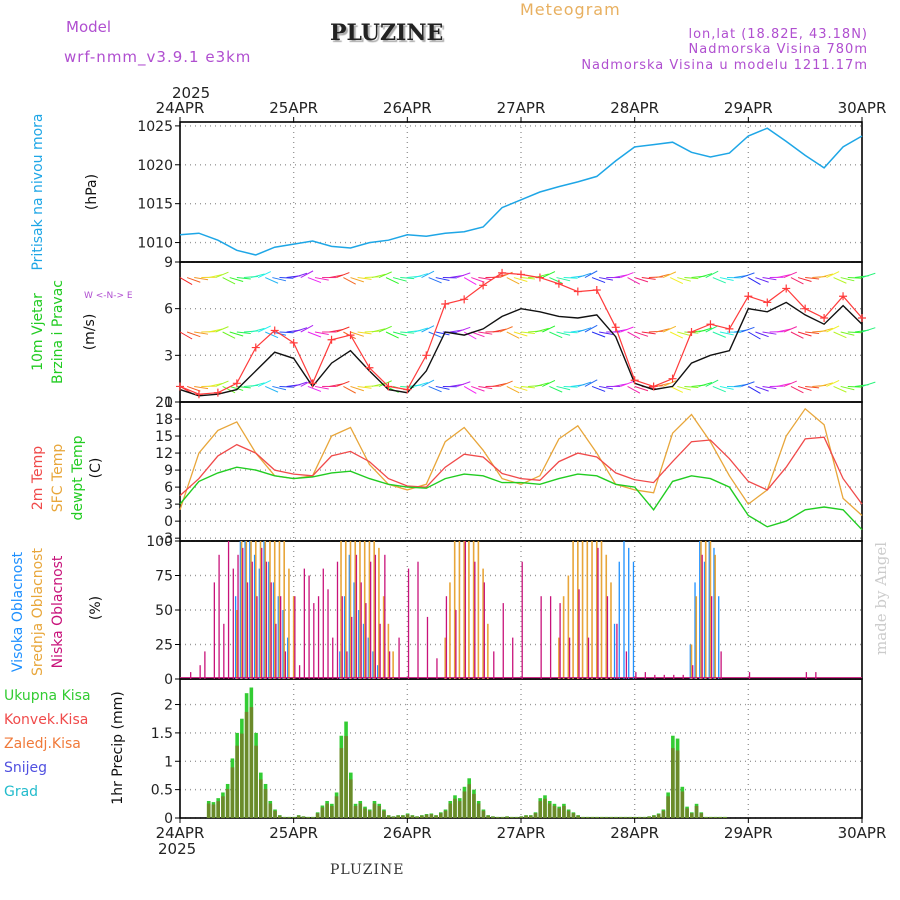 The width and height of the screenshot is (900, 900). Describe the element at coordinates (168, 471) in the screenshot. I see `y-tick-label: 9` at that location.